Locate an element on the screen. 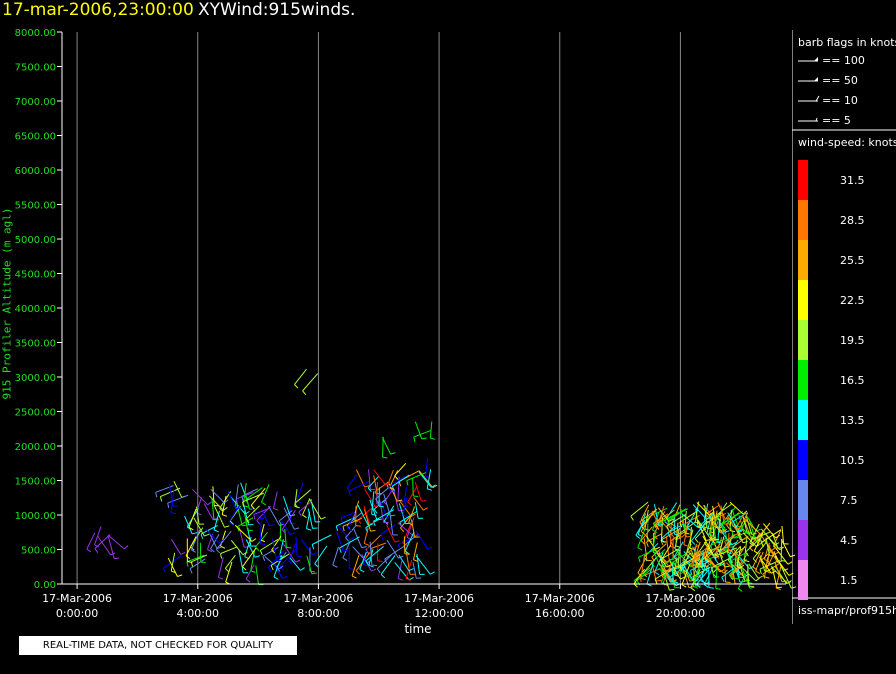 The height and width of the screenshot is (674, 896). x-tick-time-label: 12:00:00 is located at coordinates (438, 613).